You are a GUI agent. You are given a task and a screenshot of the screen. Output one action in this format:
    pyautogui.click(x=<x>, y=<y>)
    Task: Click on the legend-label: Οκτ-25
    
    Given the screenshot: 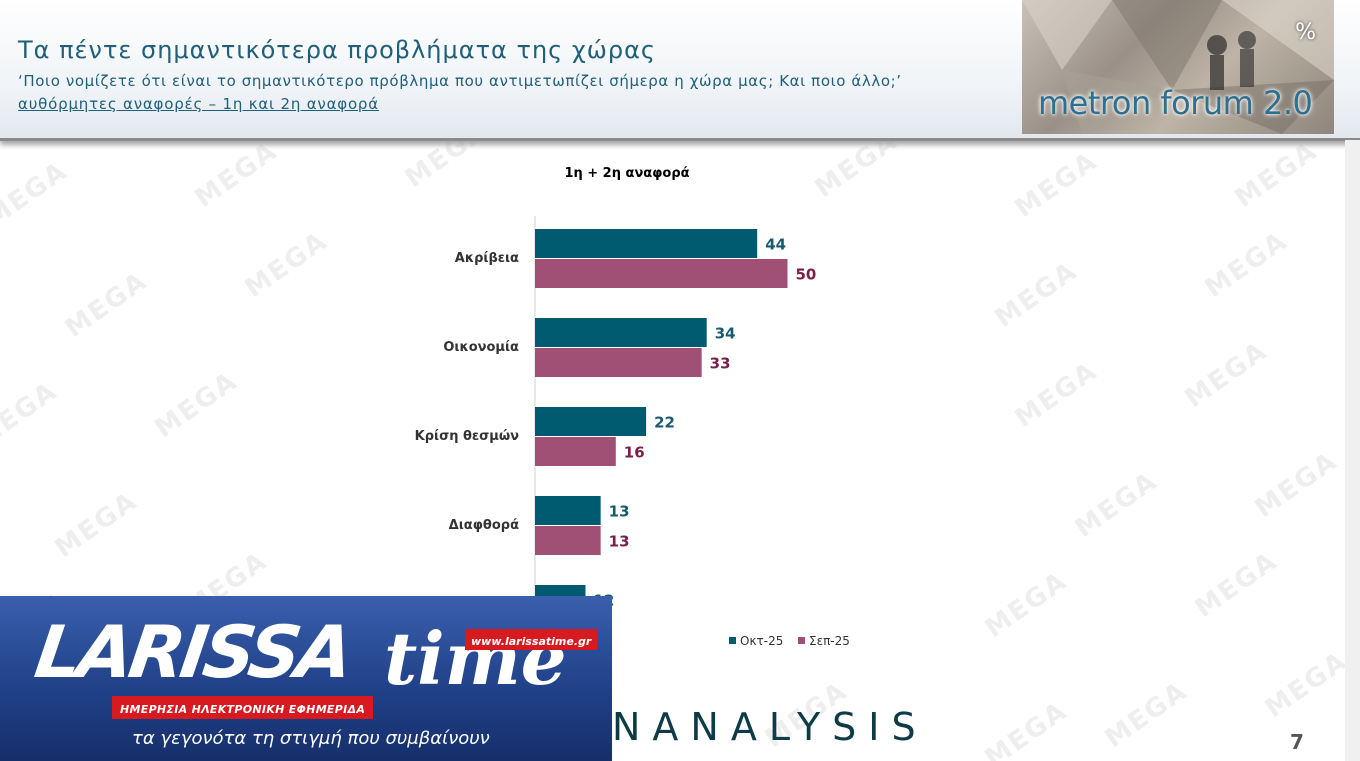 What is the action you would take?
    pyautogui.click(x=761, y=641)
    